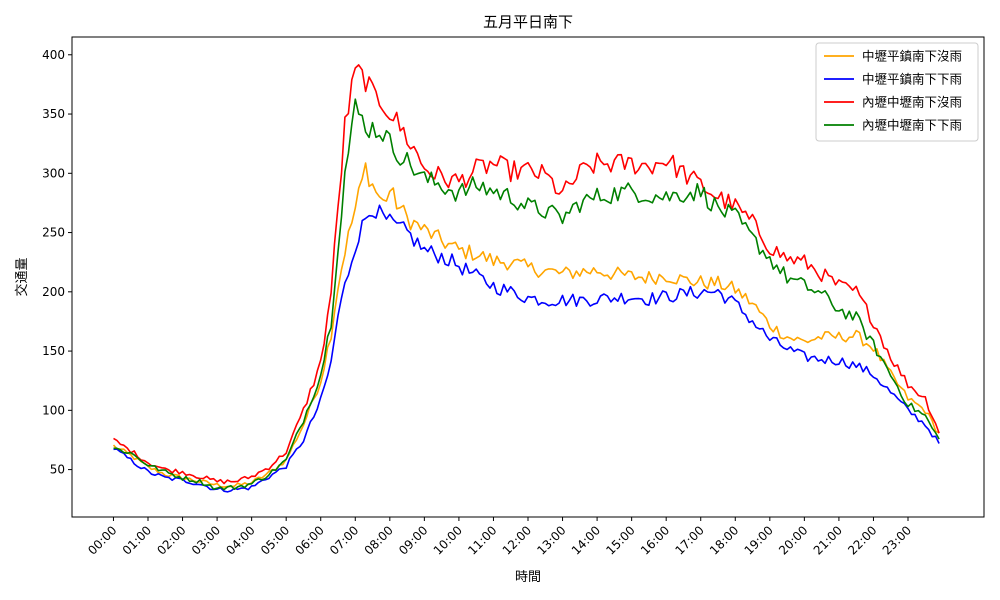 The image size is (1000, 600). Describe the element at coordinates (912, 56) in the screenshot. I see `legend-label-1: 中壢平鎮南下沒雨` at that location.